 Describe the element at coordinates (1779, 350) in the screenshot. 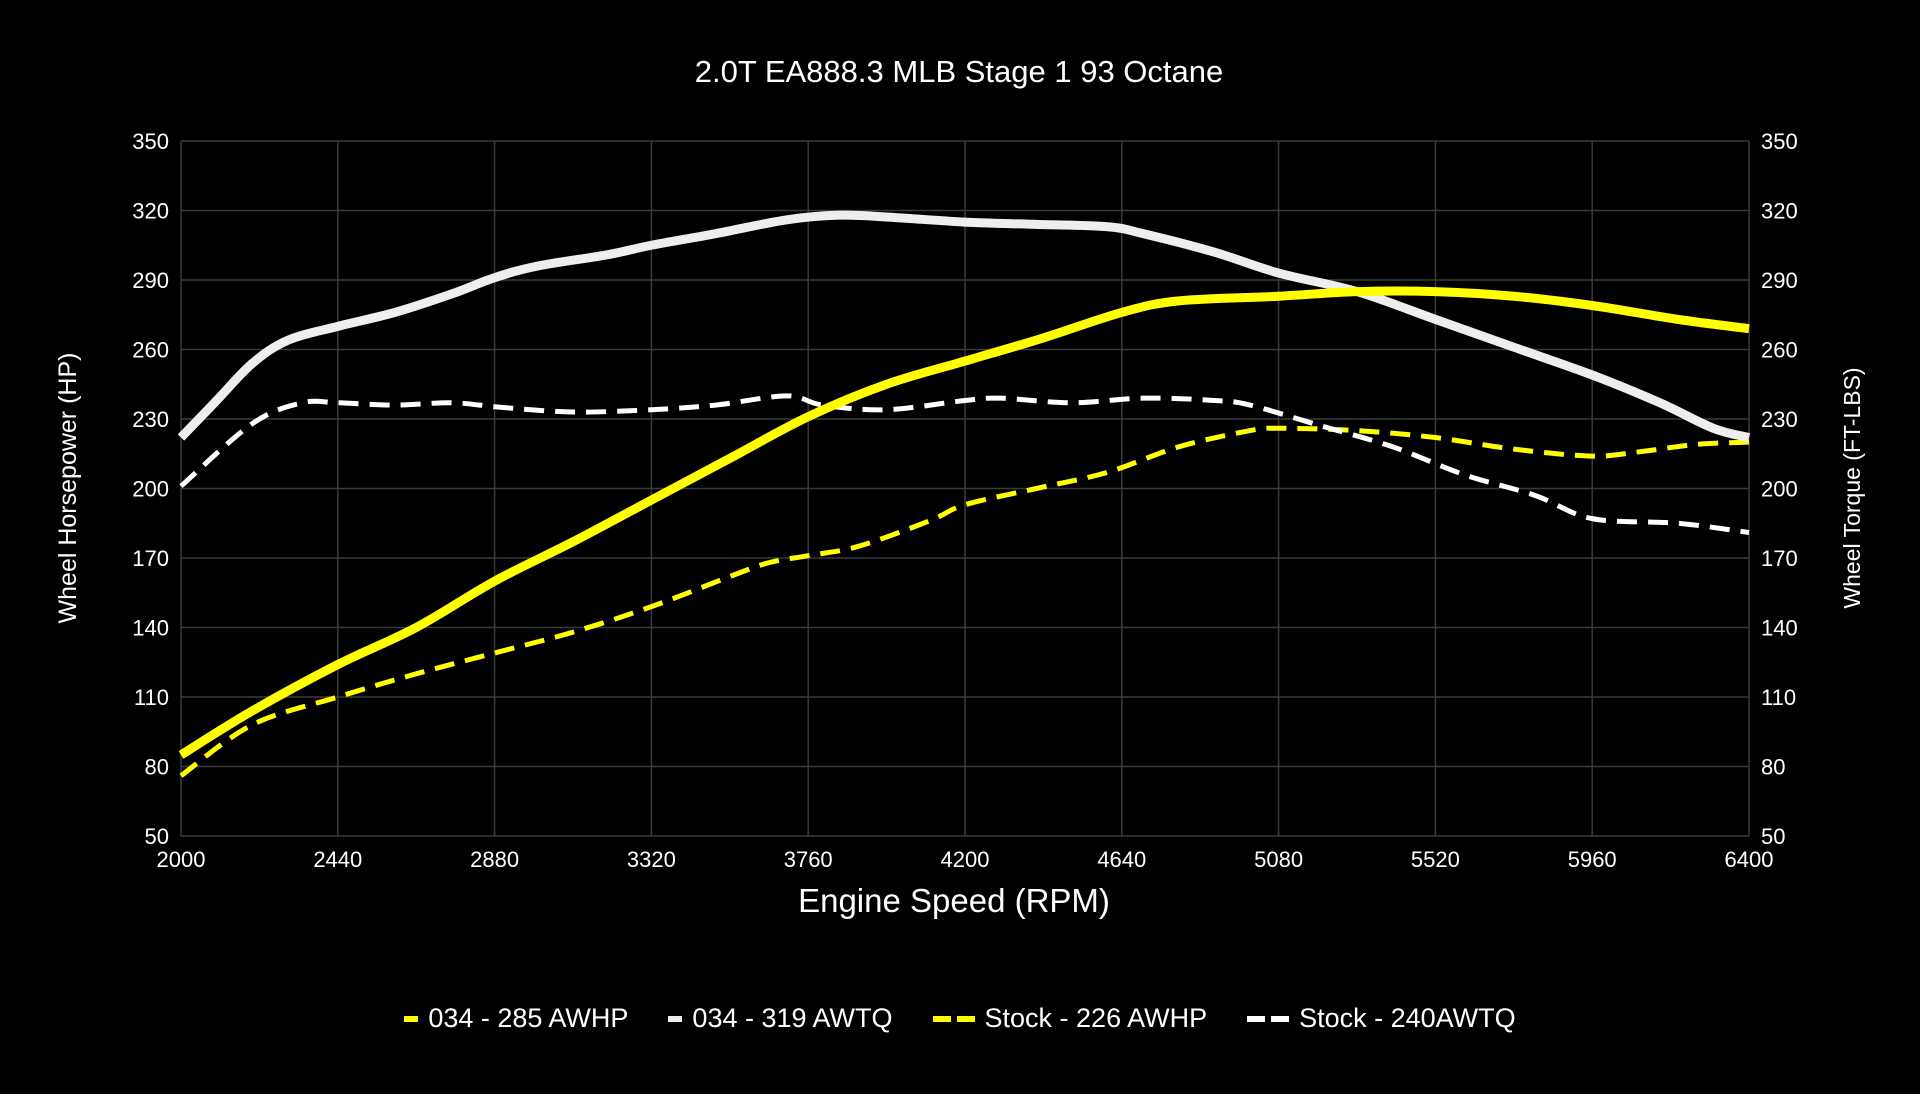

I see `y-tick-label-right: 260` at that location.